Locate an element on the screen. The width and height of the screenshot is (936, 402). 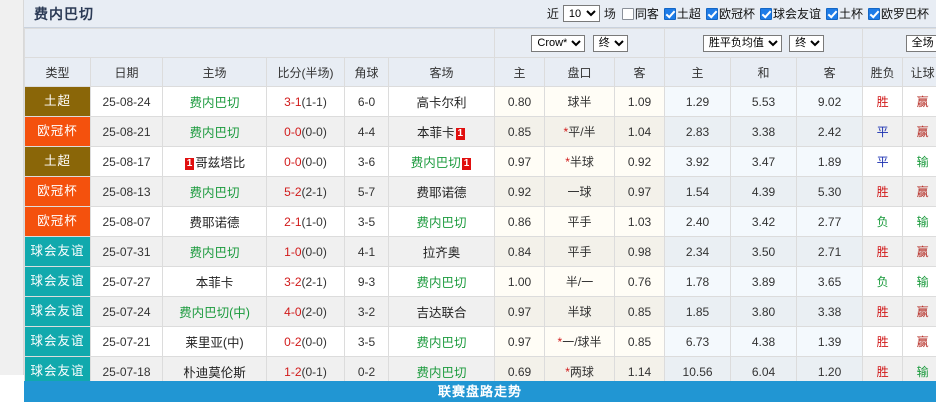
odds-home: 1.78 is located at coordinates (698, 281).